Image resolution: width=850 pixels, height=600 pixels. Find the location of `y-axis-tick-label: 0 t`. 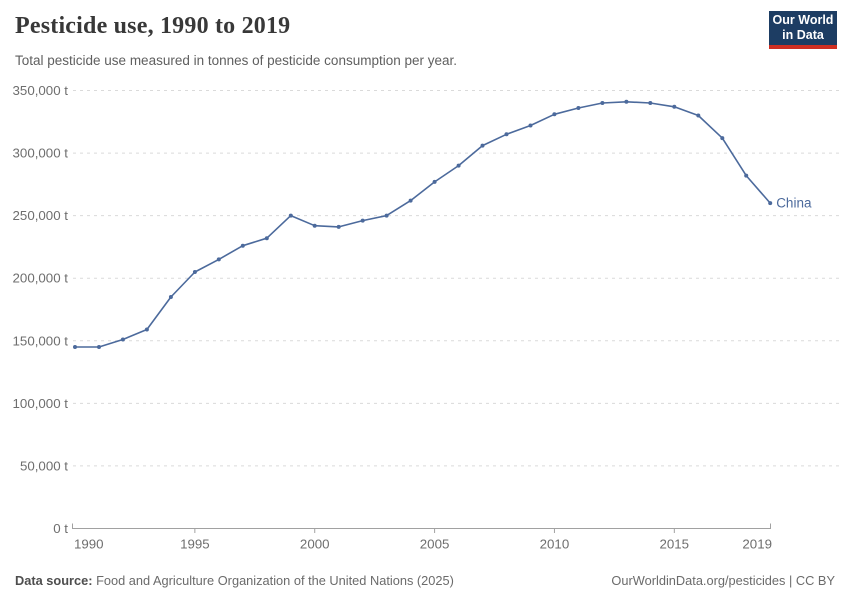

y-axis-tick-label: 0 t is located at coordinates (60, 528).